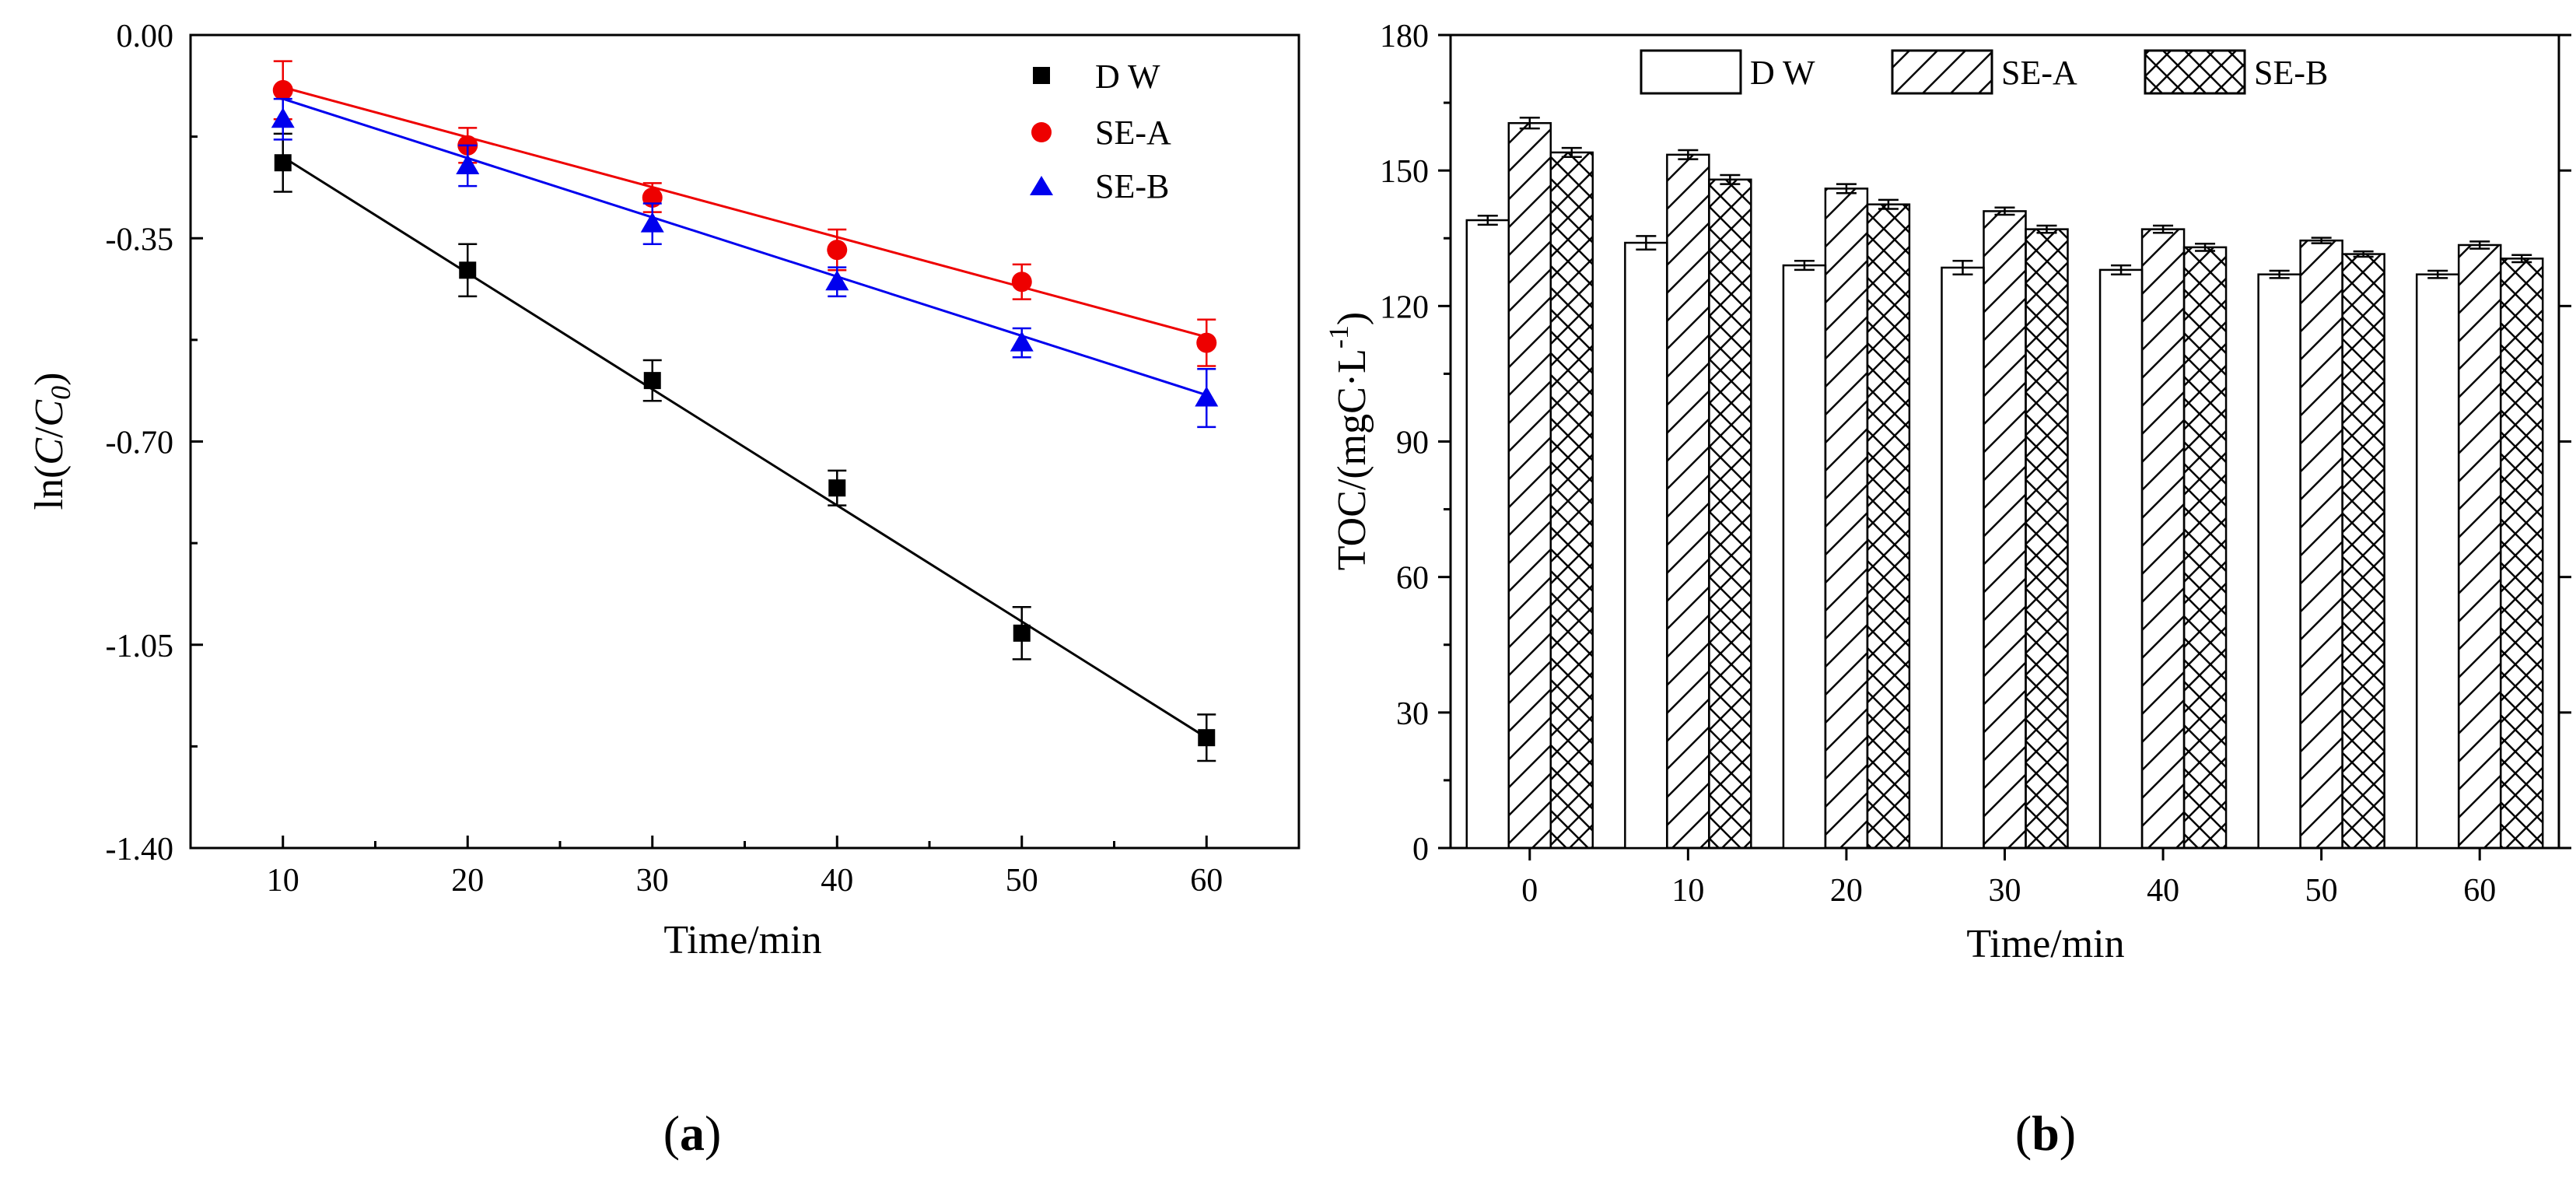 This screenshot has height=1181, width=2576. I want to click on legend-marker-se-a, so click(1041, 132).